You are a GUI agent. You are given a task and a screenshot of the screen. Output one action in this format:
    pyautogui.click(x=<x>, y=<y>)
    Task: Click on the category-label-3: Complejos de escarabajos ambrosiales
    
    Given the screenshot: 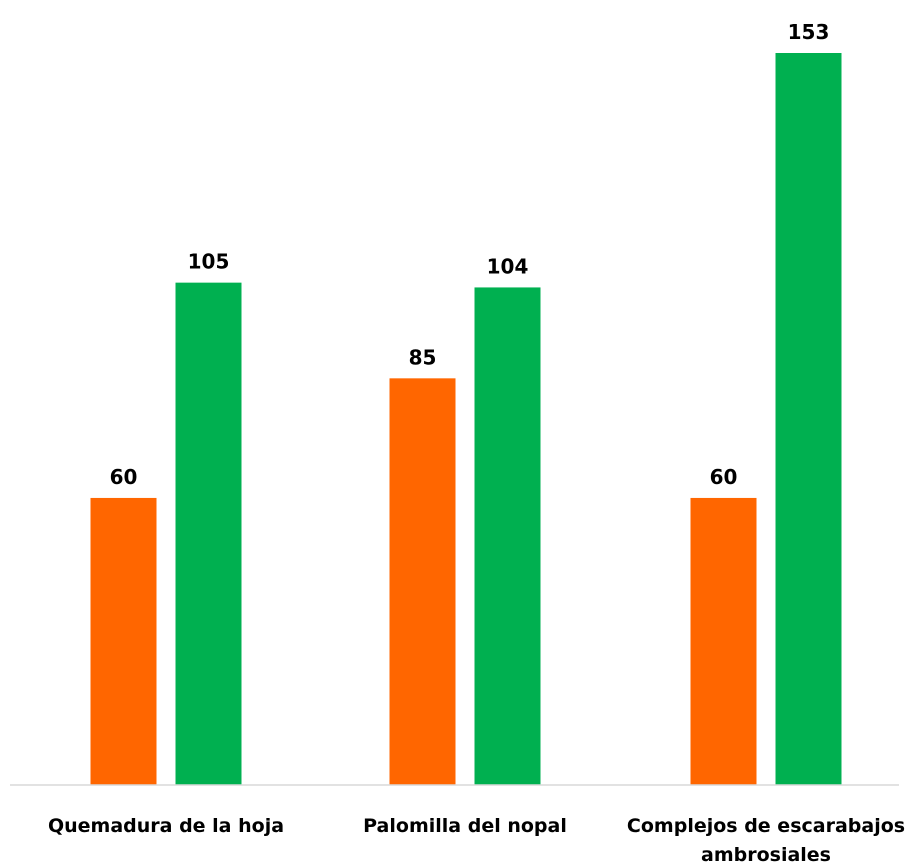 What is the action you would take?
    pyautogui.click(x=766, y=840)
    